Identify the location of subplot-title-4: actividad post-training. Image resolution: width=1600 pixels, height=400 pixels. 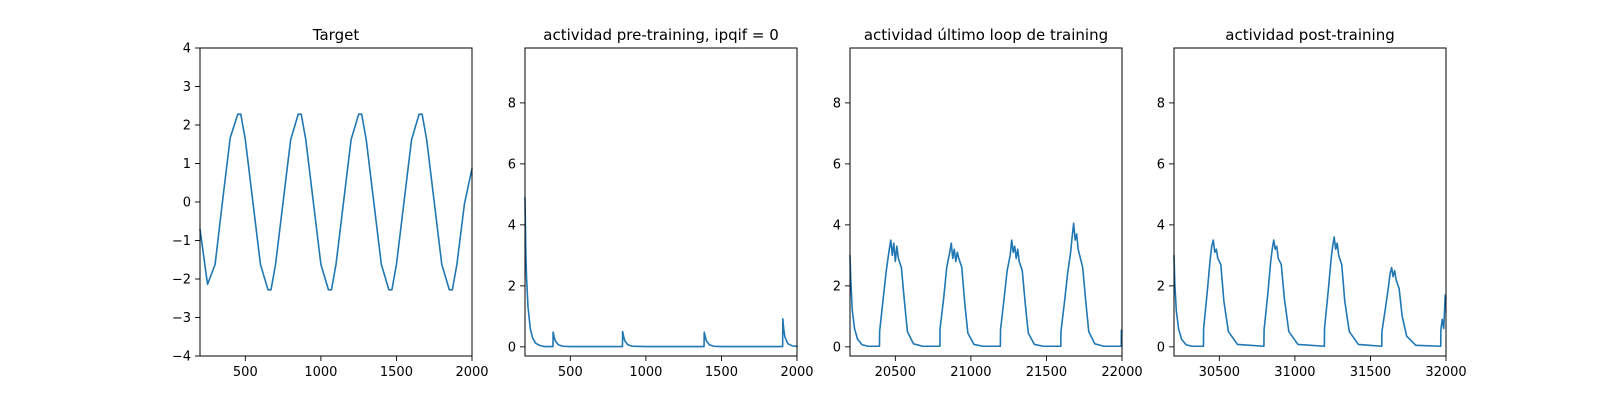
(1309, 35).